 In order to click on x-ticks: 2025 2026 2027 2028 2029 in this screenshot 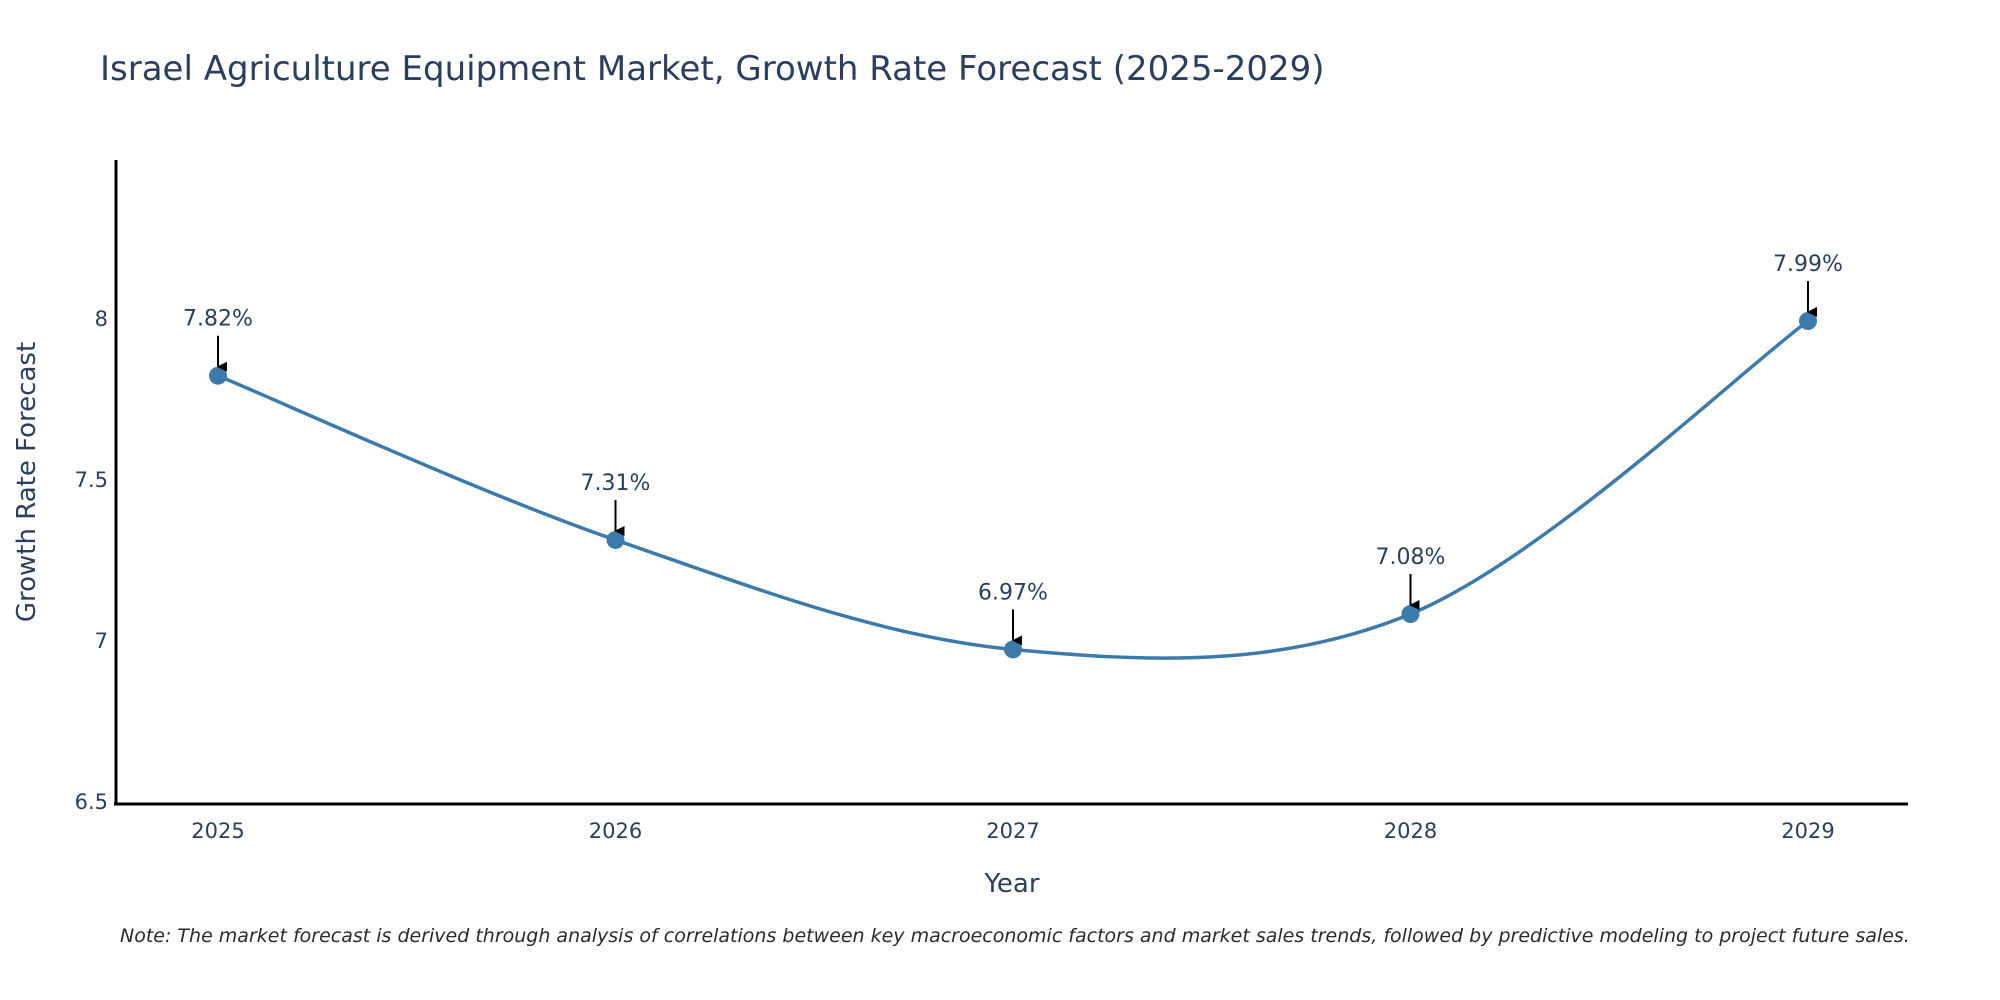, I will do `click(1012, 831)`.